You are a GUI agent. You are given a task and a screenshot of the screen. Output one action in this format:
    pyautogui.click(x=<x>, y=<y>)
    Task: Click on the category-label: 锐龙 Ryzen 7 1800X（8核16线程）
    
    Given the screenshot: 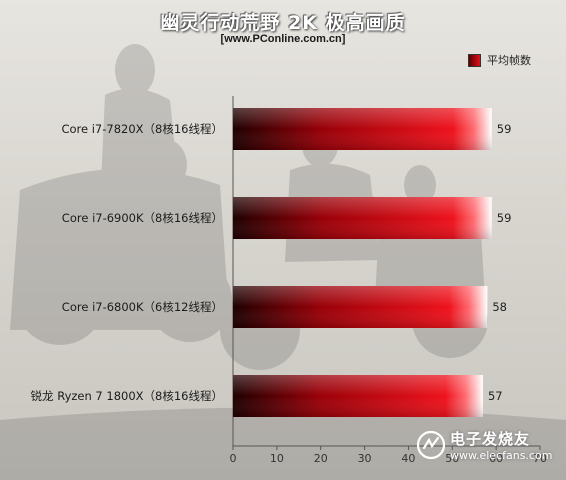 What is the action you would take?
    pyautogui.click(x=127, y=396)
    